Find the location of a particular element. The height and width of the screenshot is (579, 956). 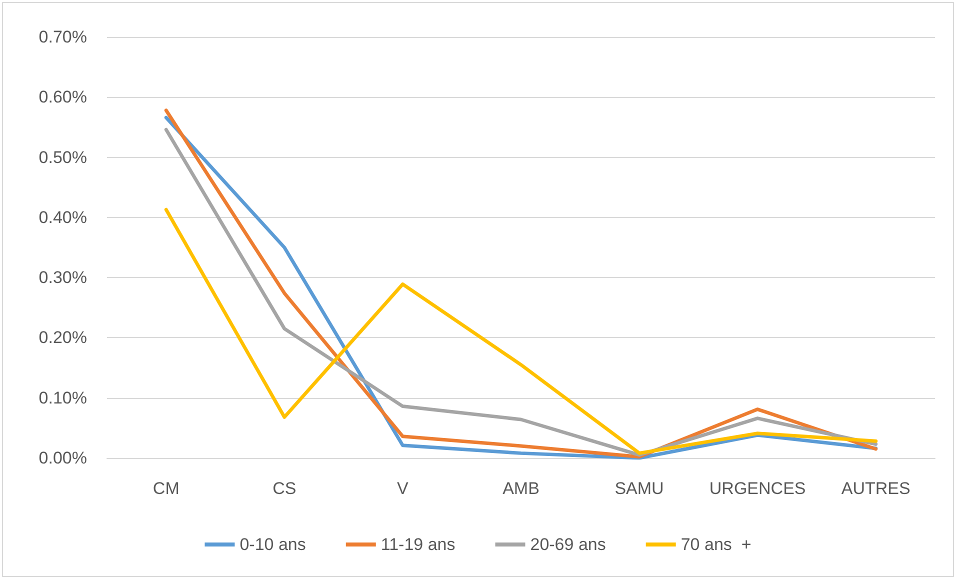

y-tick-label: 0.60% is located at coordinates (62, 97).